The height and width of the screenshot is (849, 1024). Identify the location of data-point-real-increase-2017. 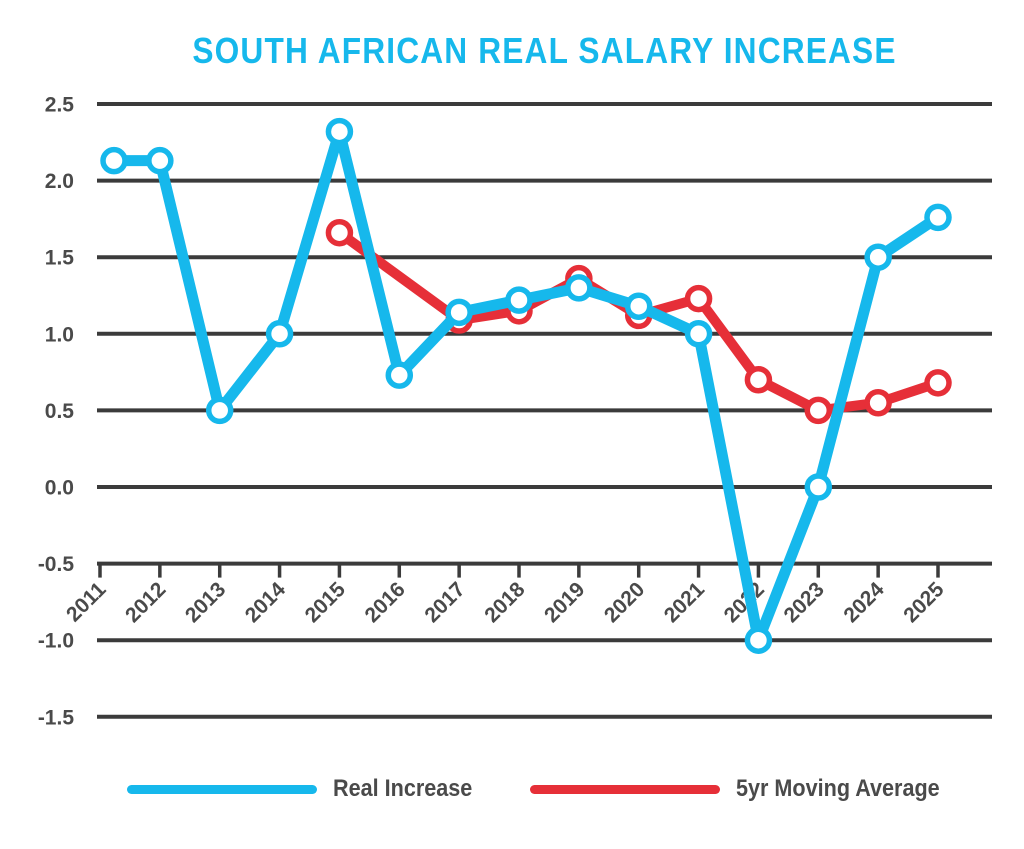
(459, 312).